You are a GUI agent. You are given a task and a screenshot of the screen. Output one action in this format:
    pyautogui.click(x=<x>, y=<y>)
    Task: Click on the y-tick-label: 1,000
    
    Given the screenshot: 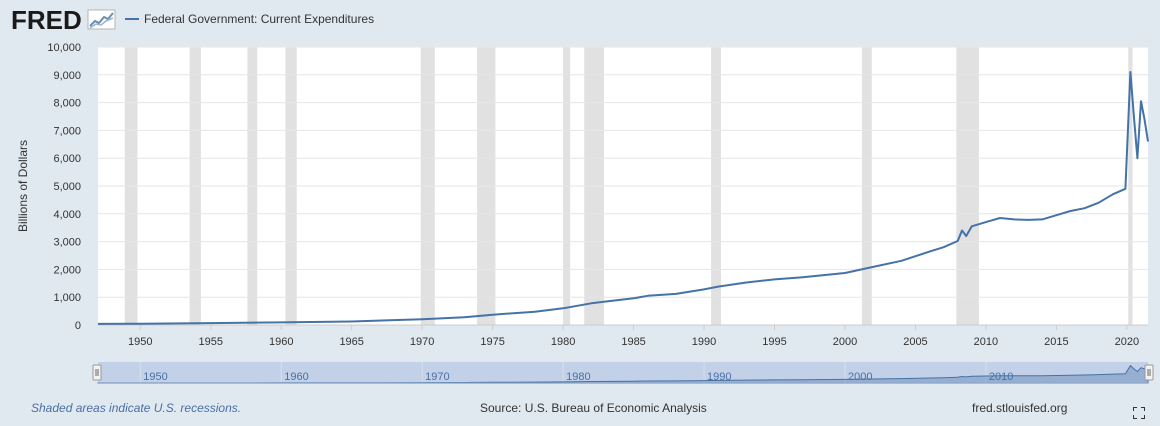 What is the action you would take?
    pyautogui.click(x=67, y=298)
    